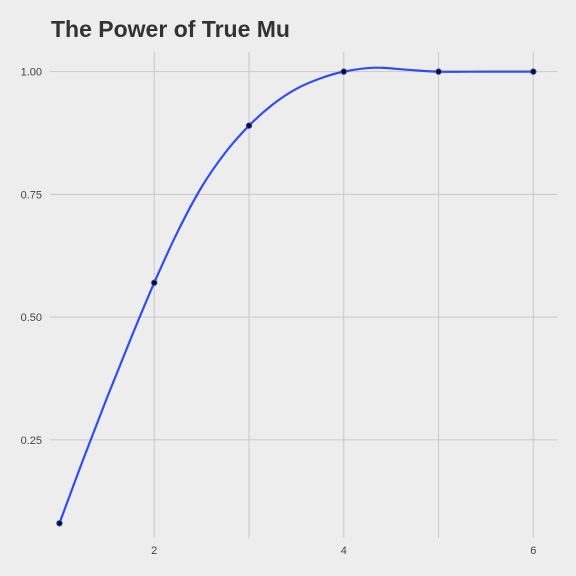 The width and height of the screenshot is (576, 576). Describe the element at coordinates (170, 29) in the screenshot. I see `chart-title: The Power of True Mu` at that location.